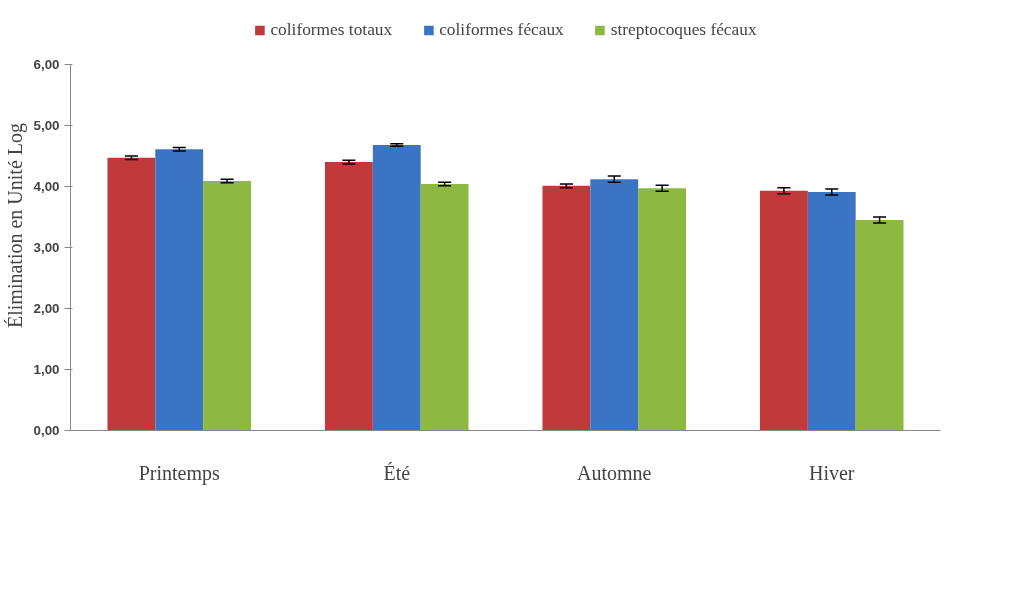  What do you see at coordinates (46, 247) in the screenshot?
I see `y-tick-label: 3,00` at bounding box center [46, 247].